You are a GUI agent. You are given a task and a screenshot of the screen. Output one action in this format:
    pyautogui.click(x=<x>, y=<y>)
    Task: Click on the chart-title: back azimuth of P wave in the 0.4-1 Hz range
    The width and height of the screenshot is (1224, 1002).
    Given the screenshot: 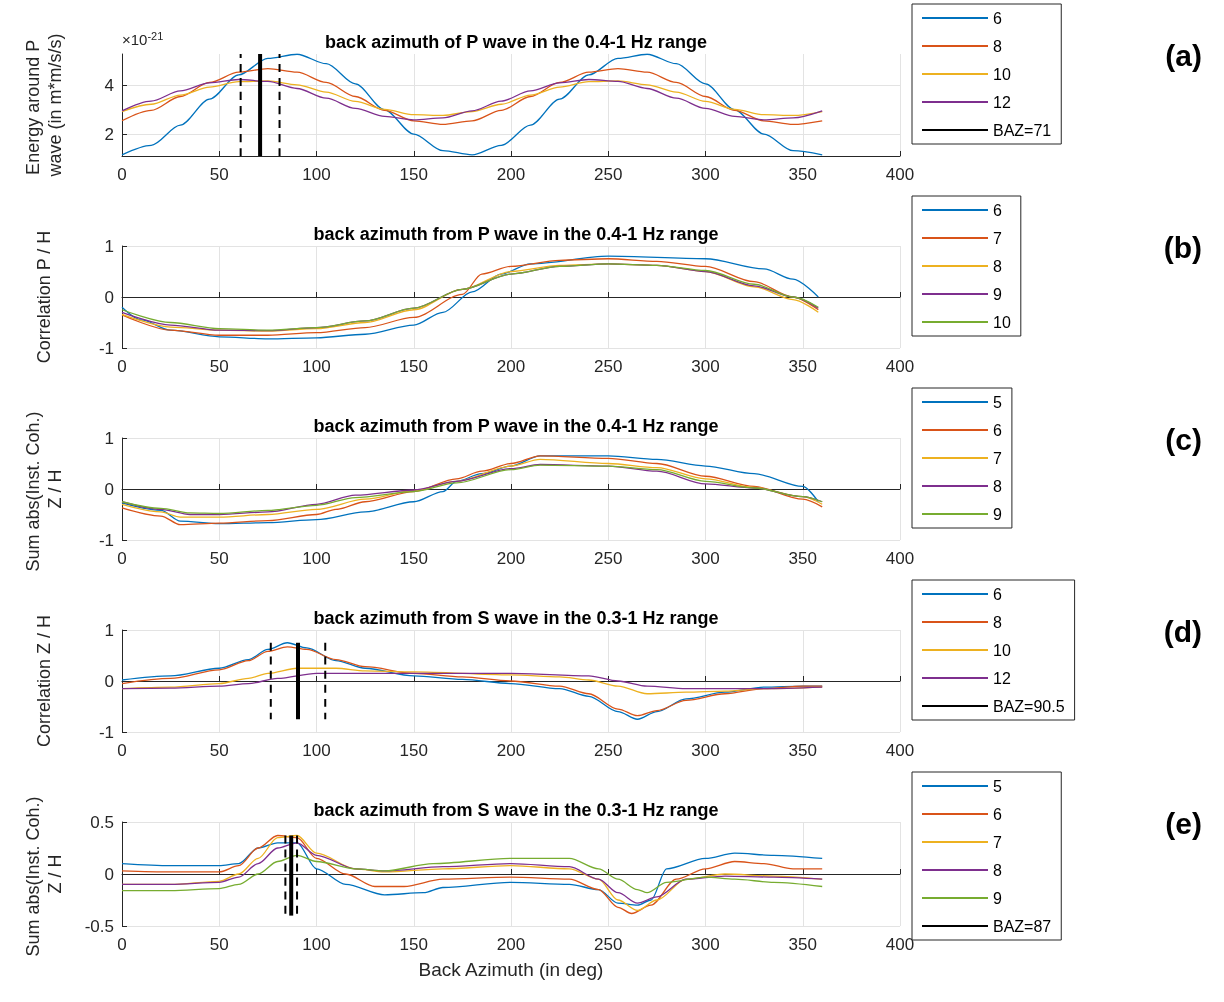 What is the action you would take?
    pyautogui.click(x=516, y=42)
    